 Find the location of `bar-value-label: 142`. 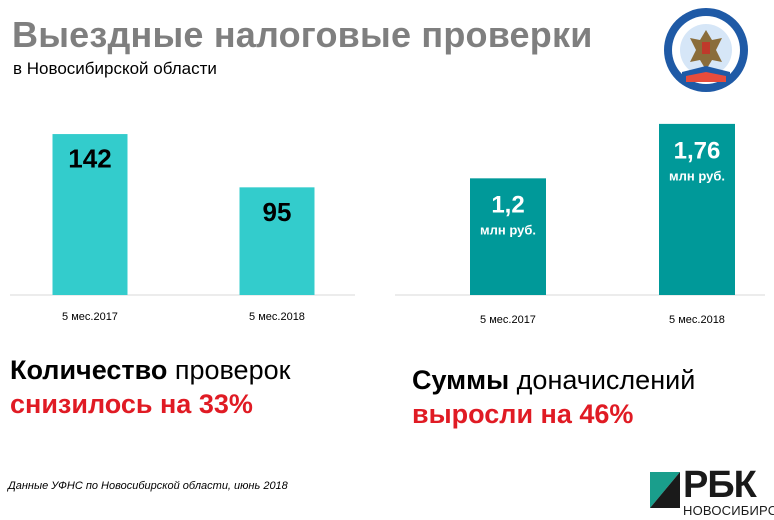

bar-value-label: 142 is located at coordinates (89, 159).